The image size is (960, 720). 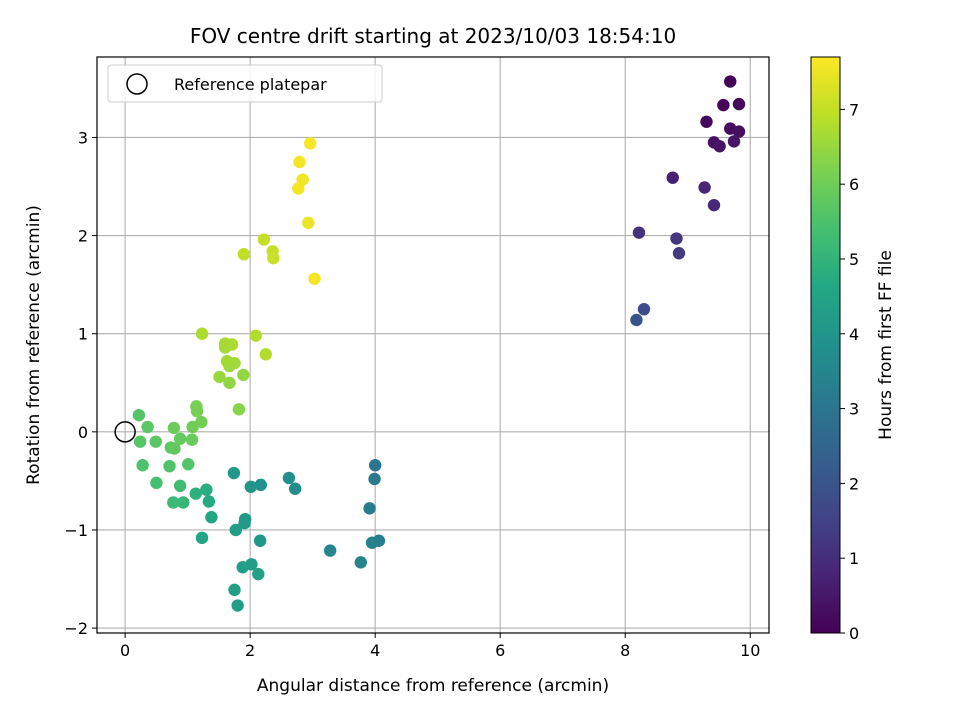 What do you see at coordinates (854, 334) in the screenshot?
I see `colorbar-tick-label: 4` at bounding box center [854, 334].